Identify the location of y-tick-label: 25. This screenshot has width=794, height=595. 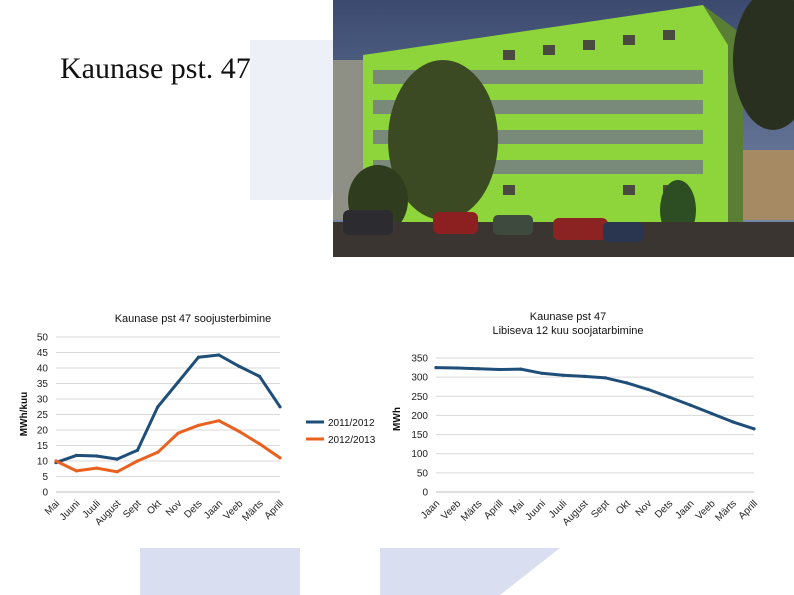
(43, 415).